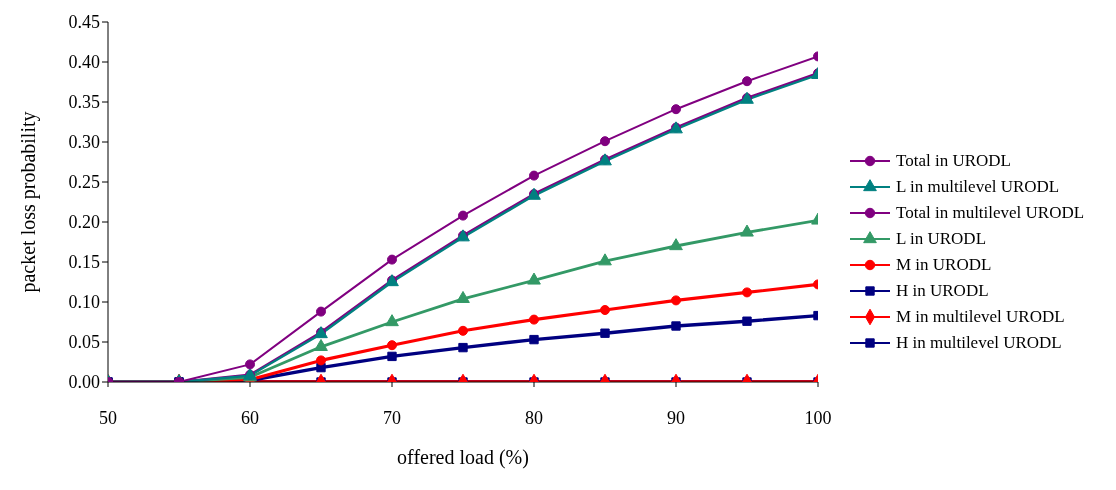  What do you see at coordinates (953, 161) in the screenshot?
I see `legend-label: Total in URODL` at bounding box center [953, 161].